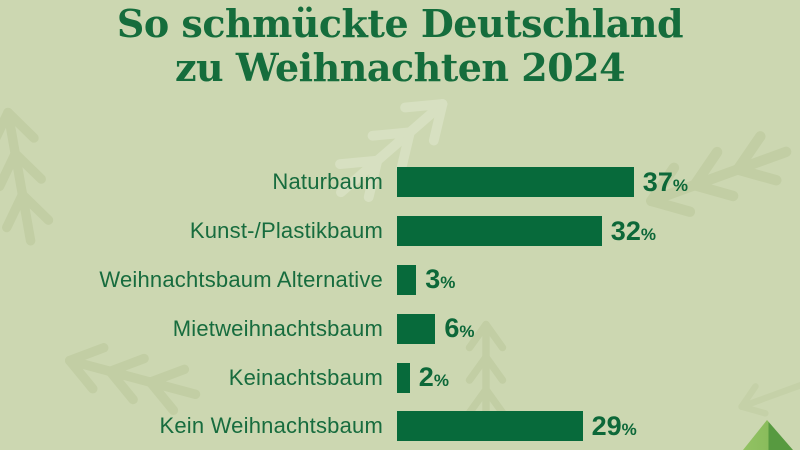 The image size is (800, 450). I want to click on chart-title-line1: So schmückte Deutschland, so click(400, 23).